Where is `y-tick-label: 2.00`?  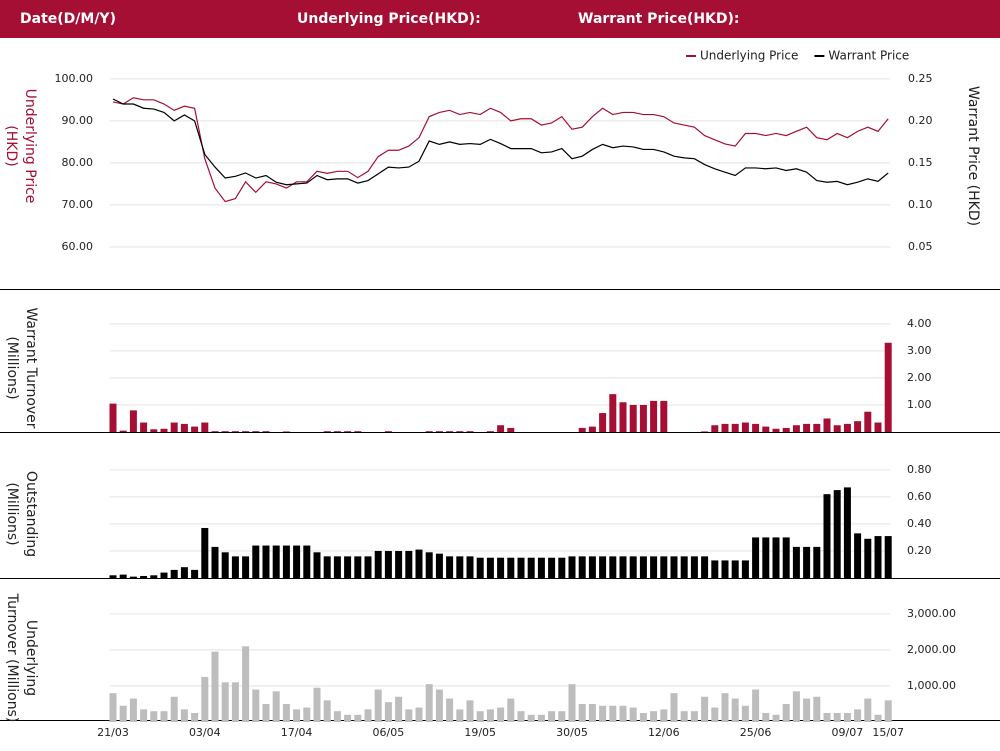
y-tick-label: 2.00 is located at coordinates (919, 377).